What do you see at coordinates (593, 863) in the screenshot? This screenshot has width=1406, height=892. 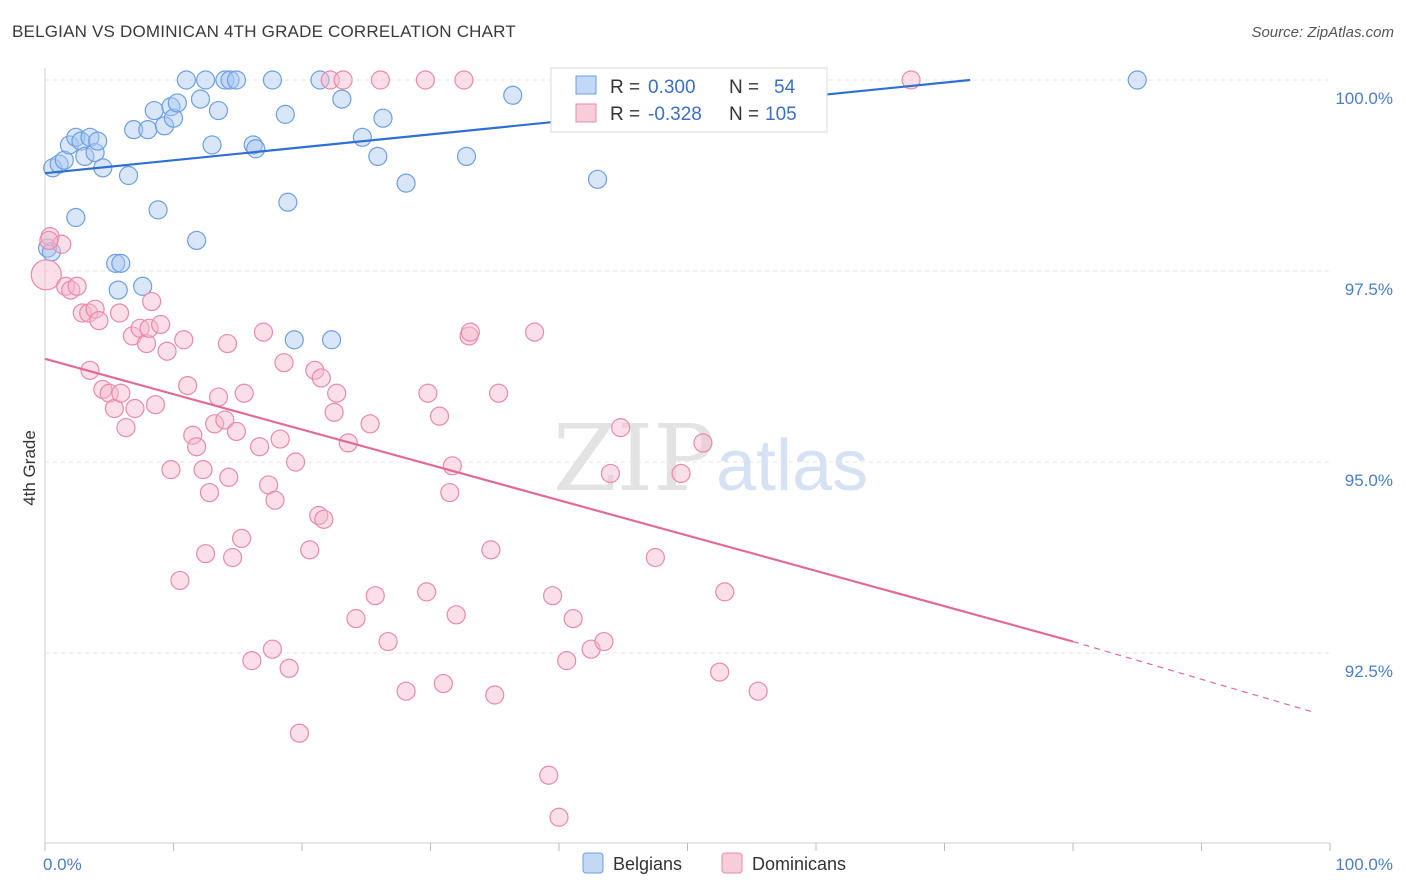 I see `bottom-legend-swatch-belgians` at bounding box center [593, 863].